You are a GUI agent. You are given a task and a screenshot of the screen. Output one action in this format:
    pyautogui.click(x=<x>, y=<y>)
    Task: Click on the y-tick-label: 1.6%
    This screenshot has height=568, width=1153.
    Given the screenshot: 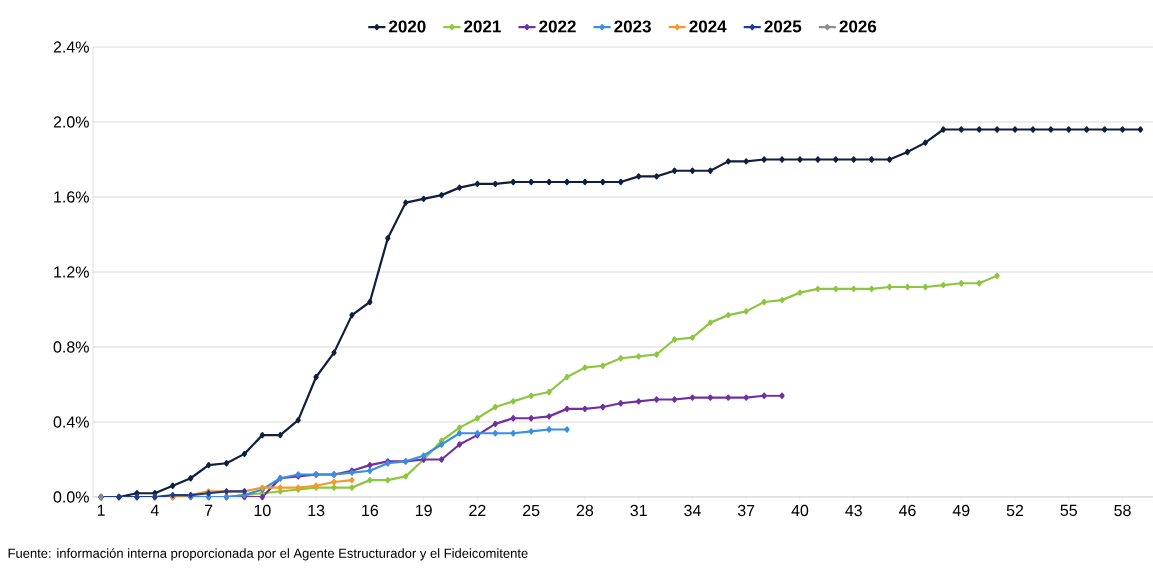 What is the action you would take?
    pyautogui.click(x=71, y=197)
    